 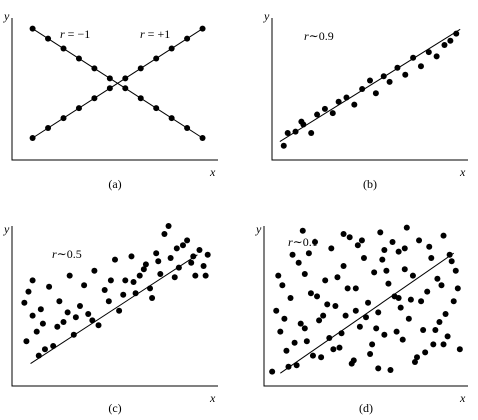 I want to click on correlation-annotation: r∼0.9, so click(x=319, y=36).